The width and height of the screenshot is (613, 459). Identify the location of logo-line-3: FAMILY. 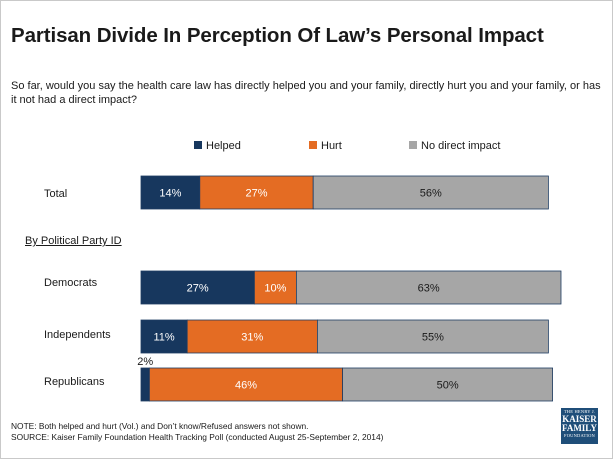
(579, 428).